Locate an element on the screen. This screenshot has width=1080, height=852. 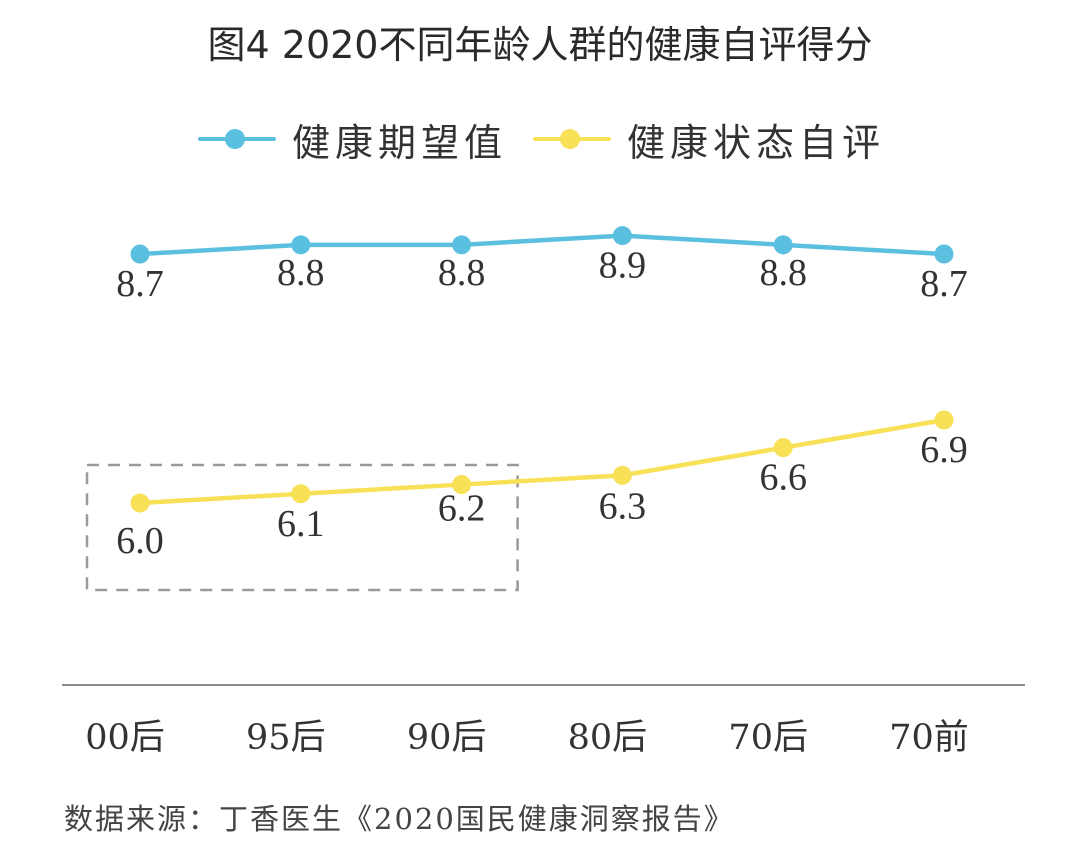
x-tick-label-1: 95后 is located at coordinates (286, 738).